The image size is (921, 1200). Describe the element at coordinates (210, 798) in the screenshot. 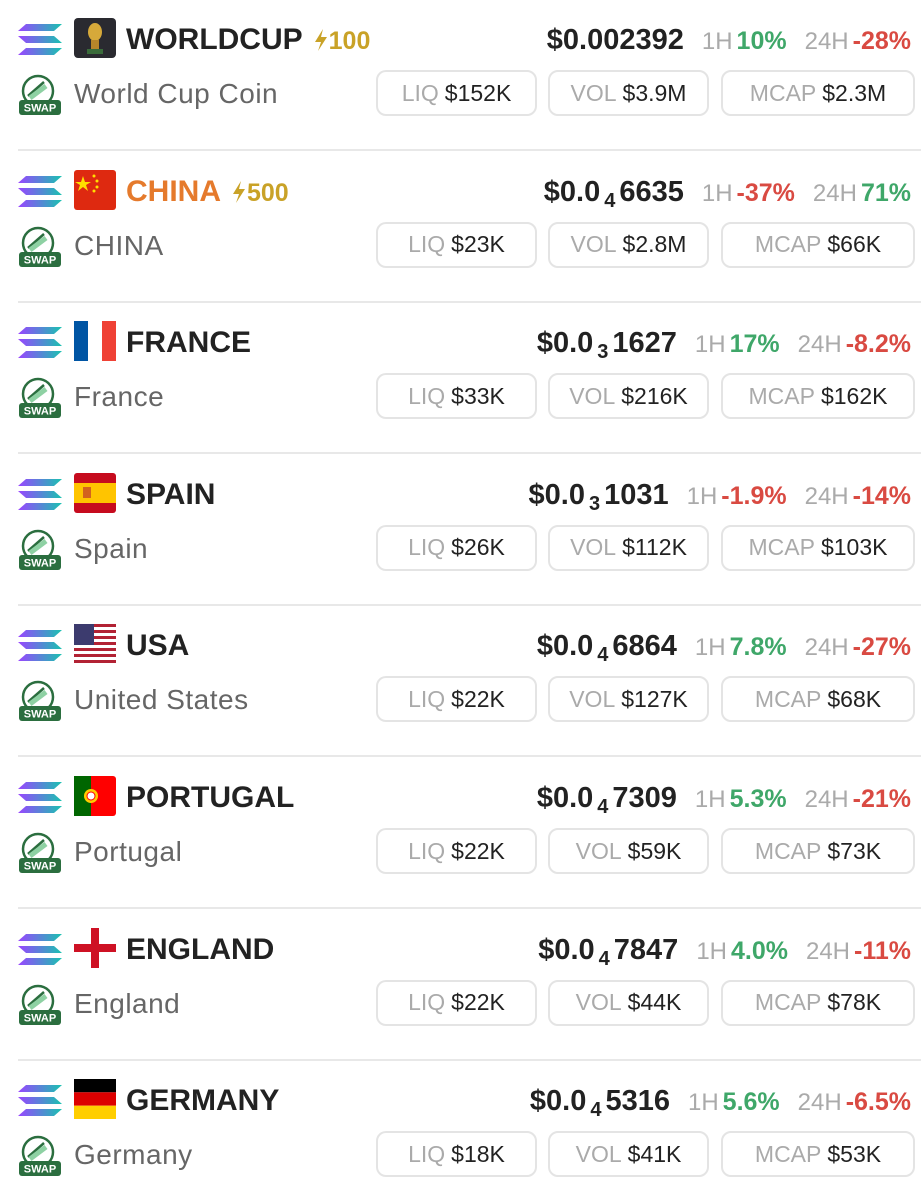

I see `token-symbol: PORTUGAL` at that location.